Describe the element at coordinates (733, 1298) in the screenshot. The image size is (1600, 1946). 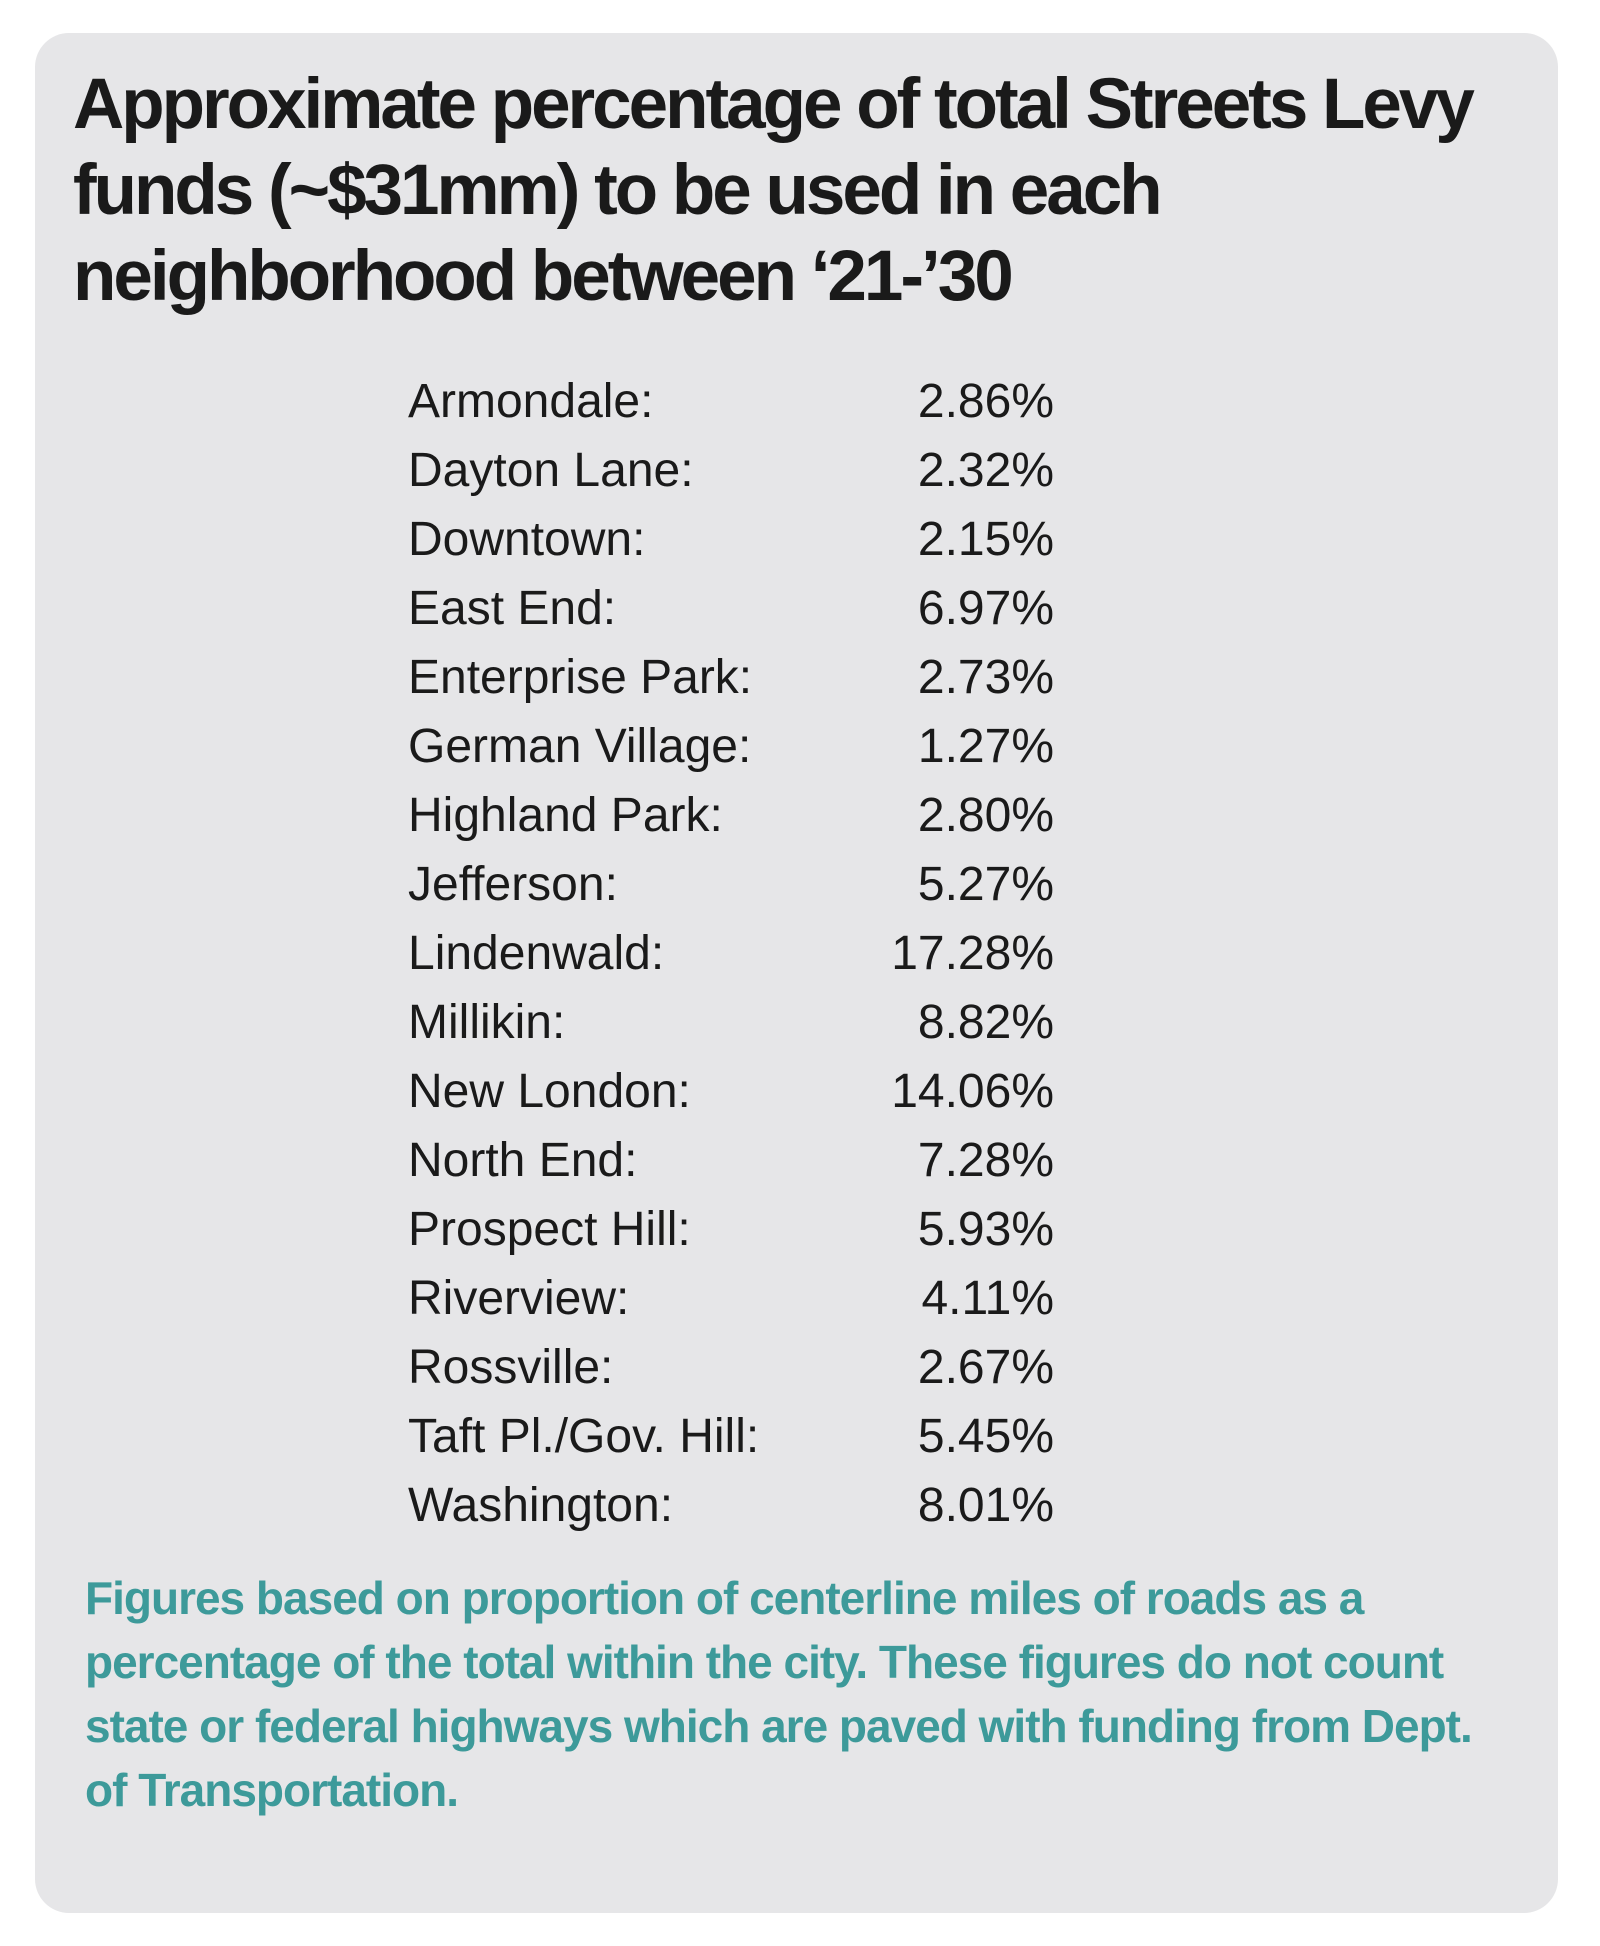
I see `list-item: Riverview: 4.11%` at that location.